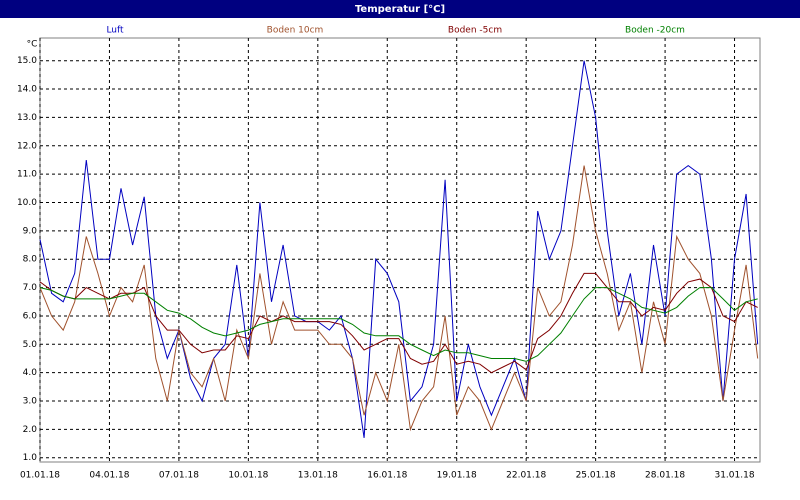  I want to click on legend-entry: Boden -5cm, so click(475, 31).